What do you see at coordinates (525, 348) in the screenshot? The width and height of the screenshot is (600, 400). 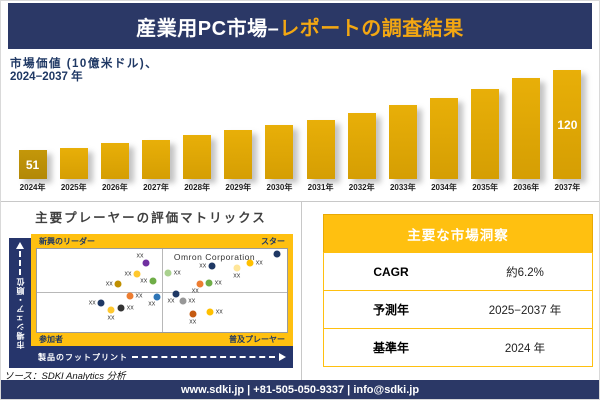 I see `row-value: 2024 年` at bounding box center [525, 348].